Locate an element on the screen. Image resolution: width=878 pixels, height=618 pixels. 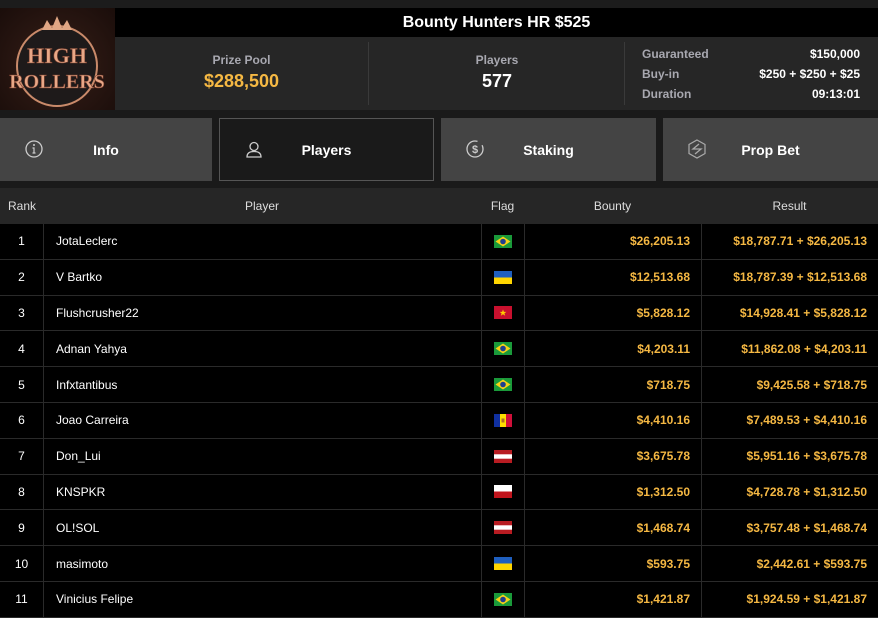
table-row: 10 masimoto $593.75 $2,442.61 + $593.75 is located at coordinates (439, 564).